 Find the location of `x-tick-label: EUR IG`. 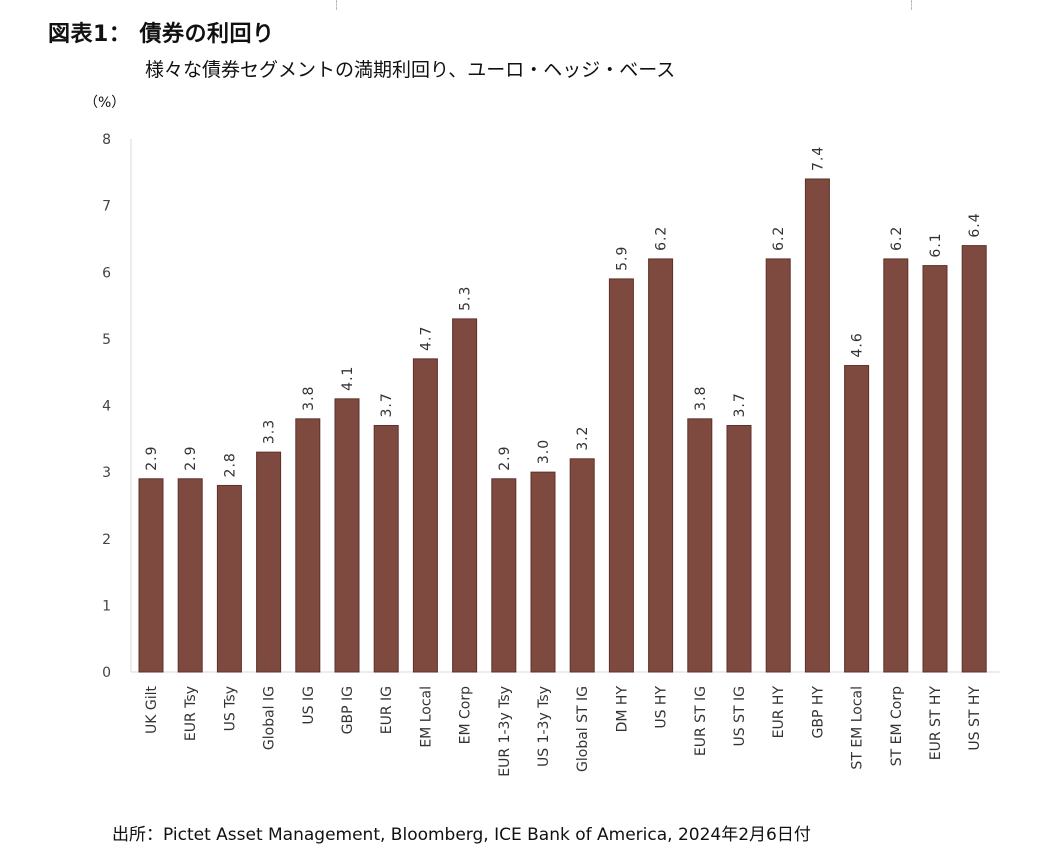

x-tick-label: EUR IG is located at coordinates (387, 710).